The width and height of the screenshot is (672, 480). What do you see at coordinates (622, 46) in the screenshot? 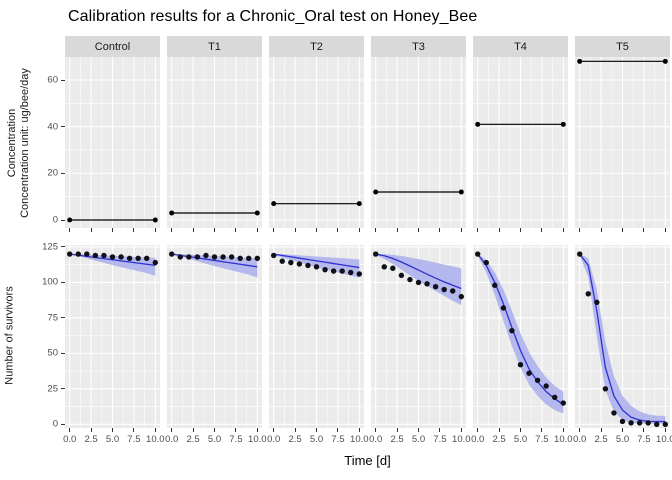
I see `facet-strip-t5: T5` at bounding box center [622, 46].